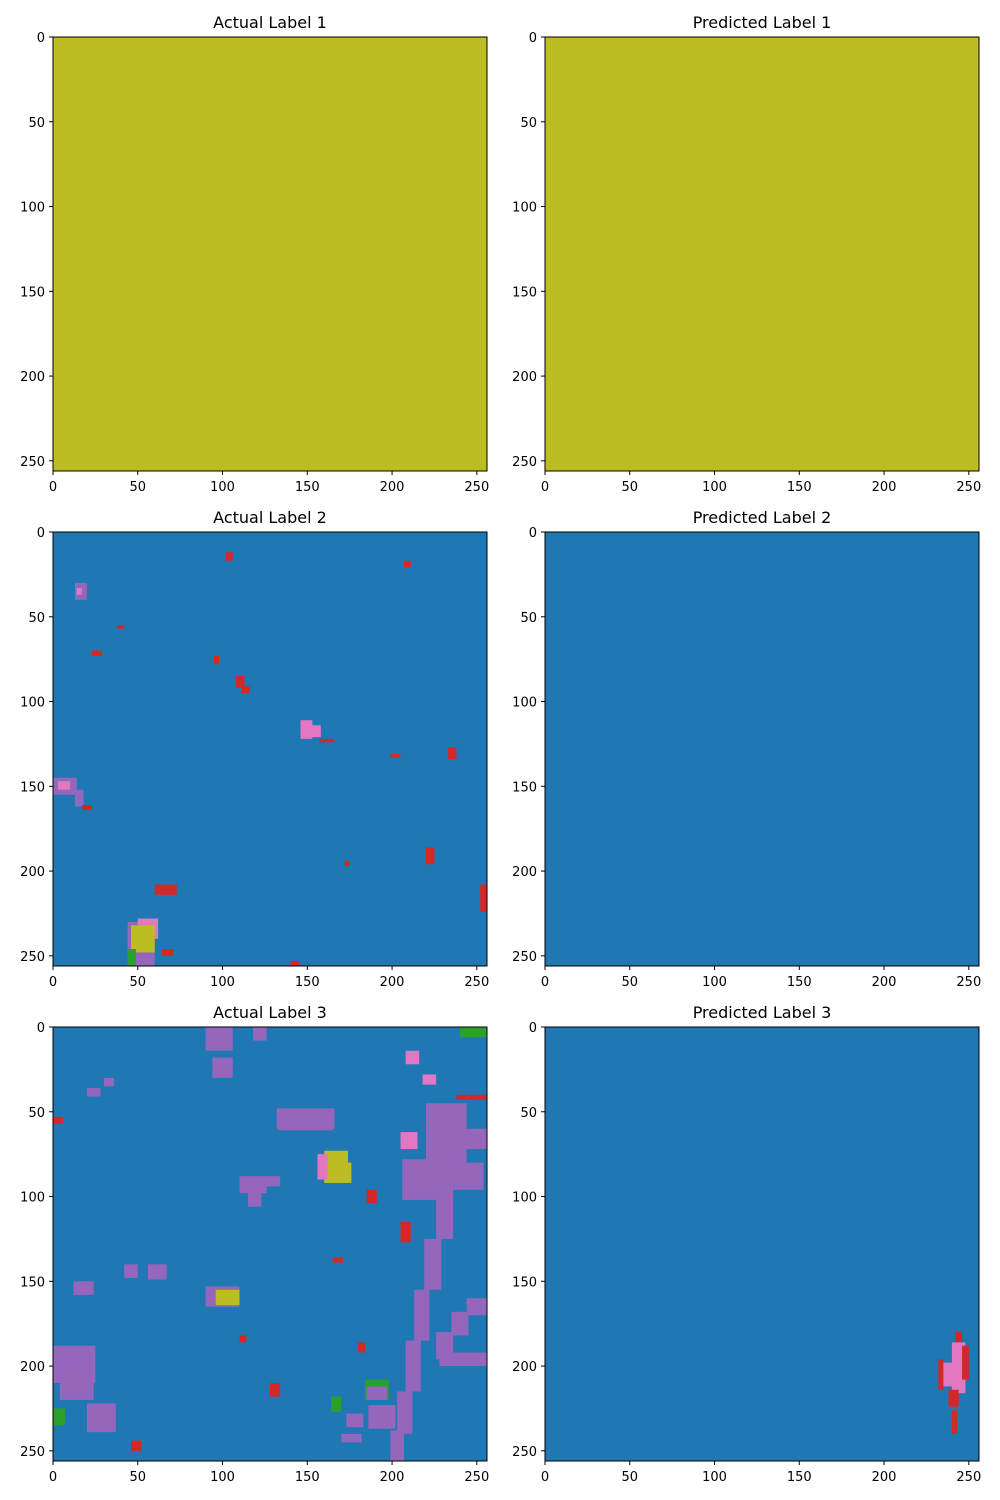 This screenshot has height=1500, width=1000. Describe the element at coordinates (762, 1012) in the screenshot. I see `panel-title: Predicted Label 3` at that location.